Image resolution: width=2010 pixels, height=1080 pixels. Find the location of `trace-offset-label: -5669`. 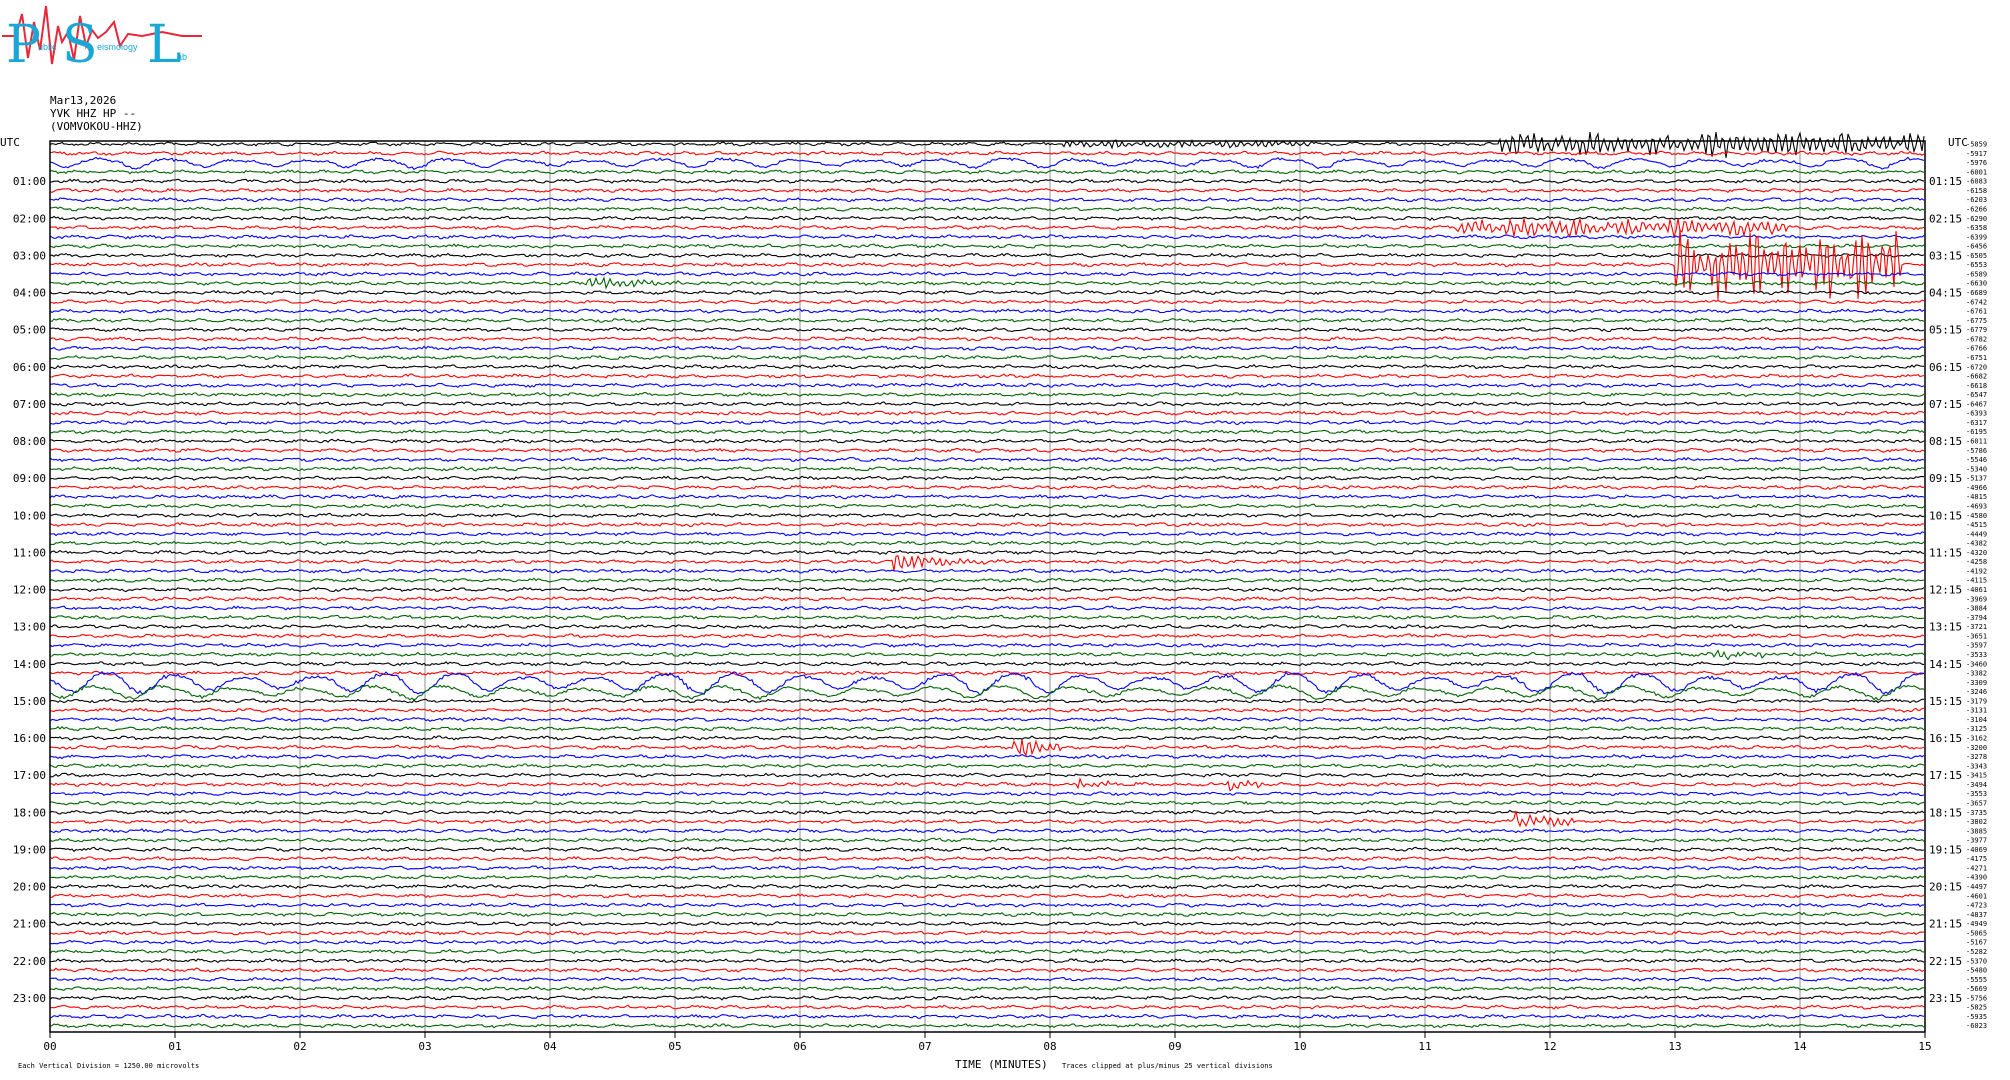

trace-offset-label: -5669 is located at coordinates (1976, 989).